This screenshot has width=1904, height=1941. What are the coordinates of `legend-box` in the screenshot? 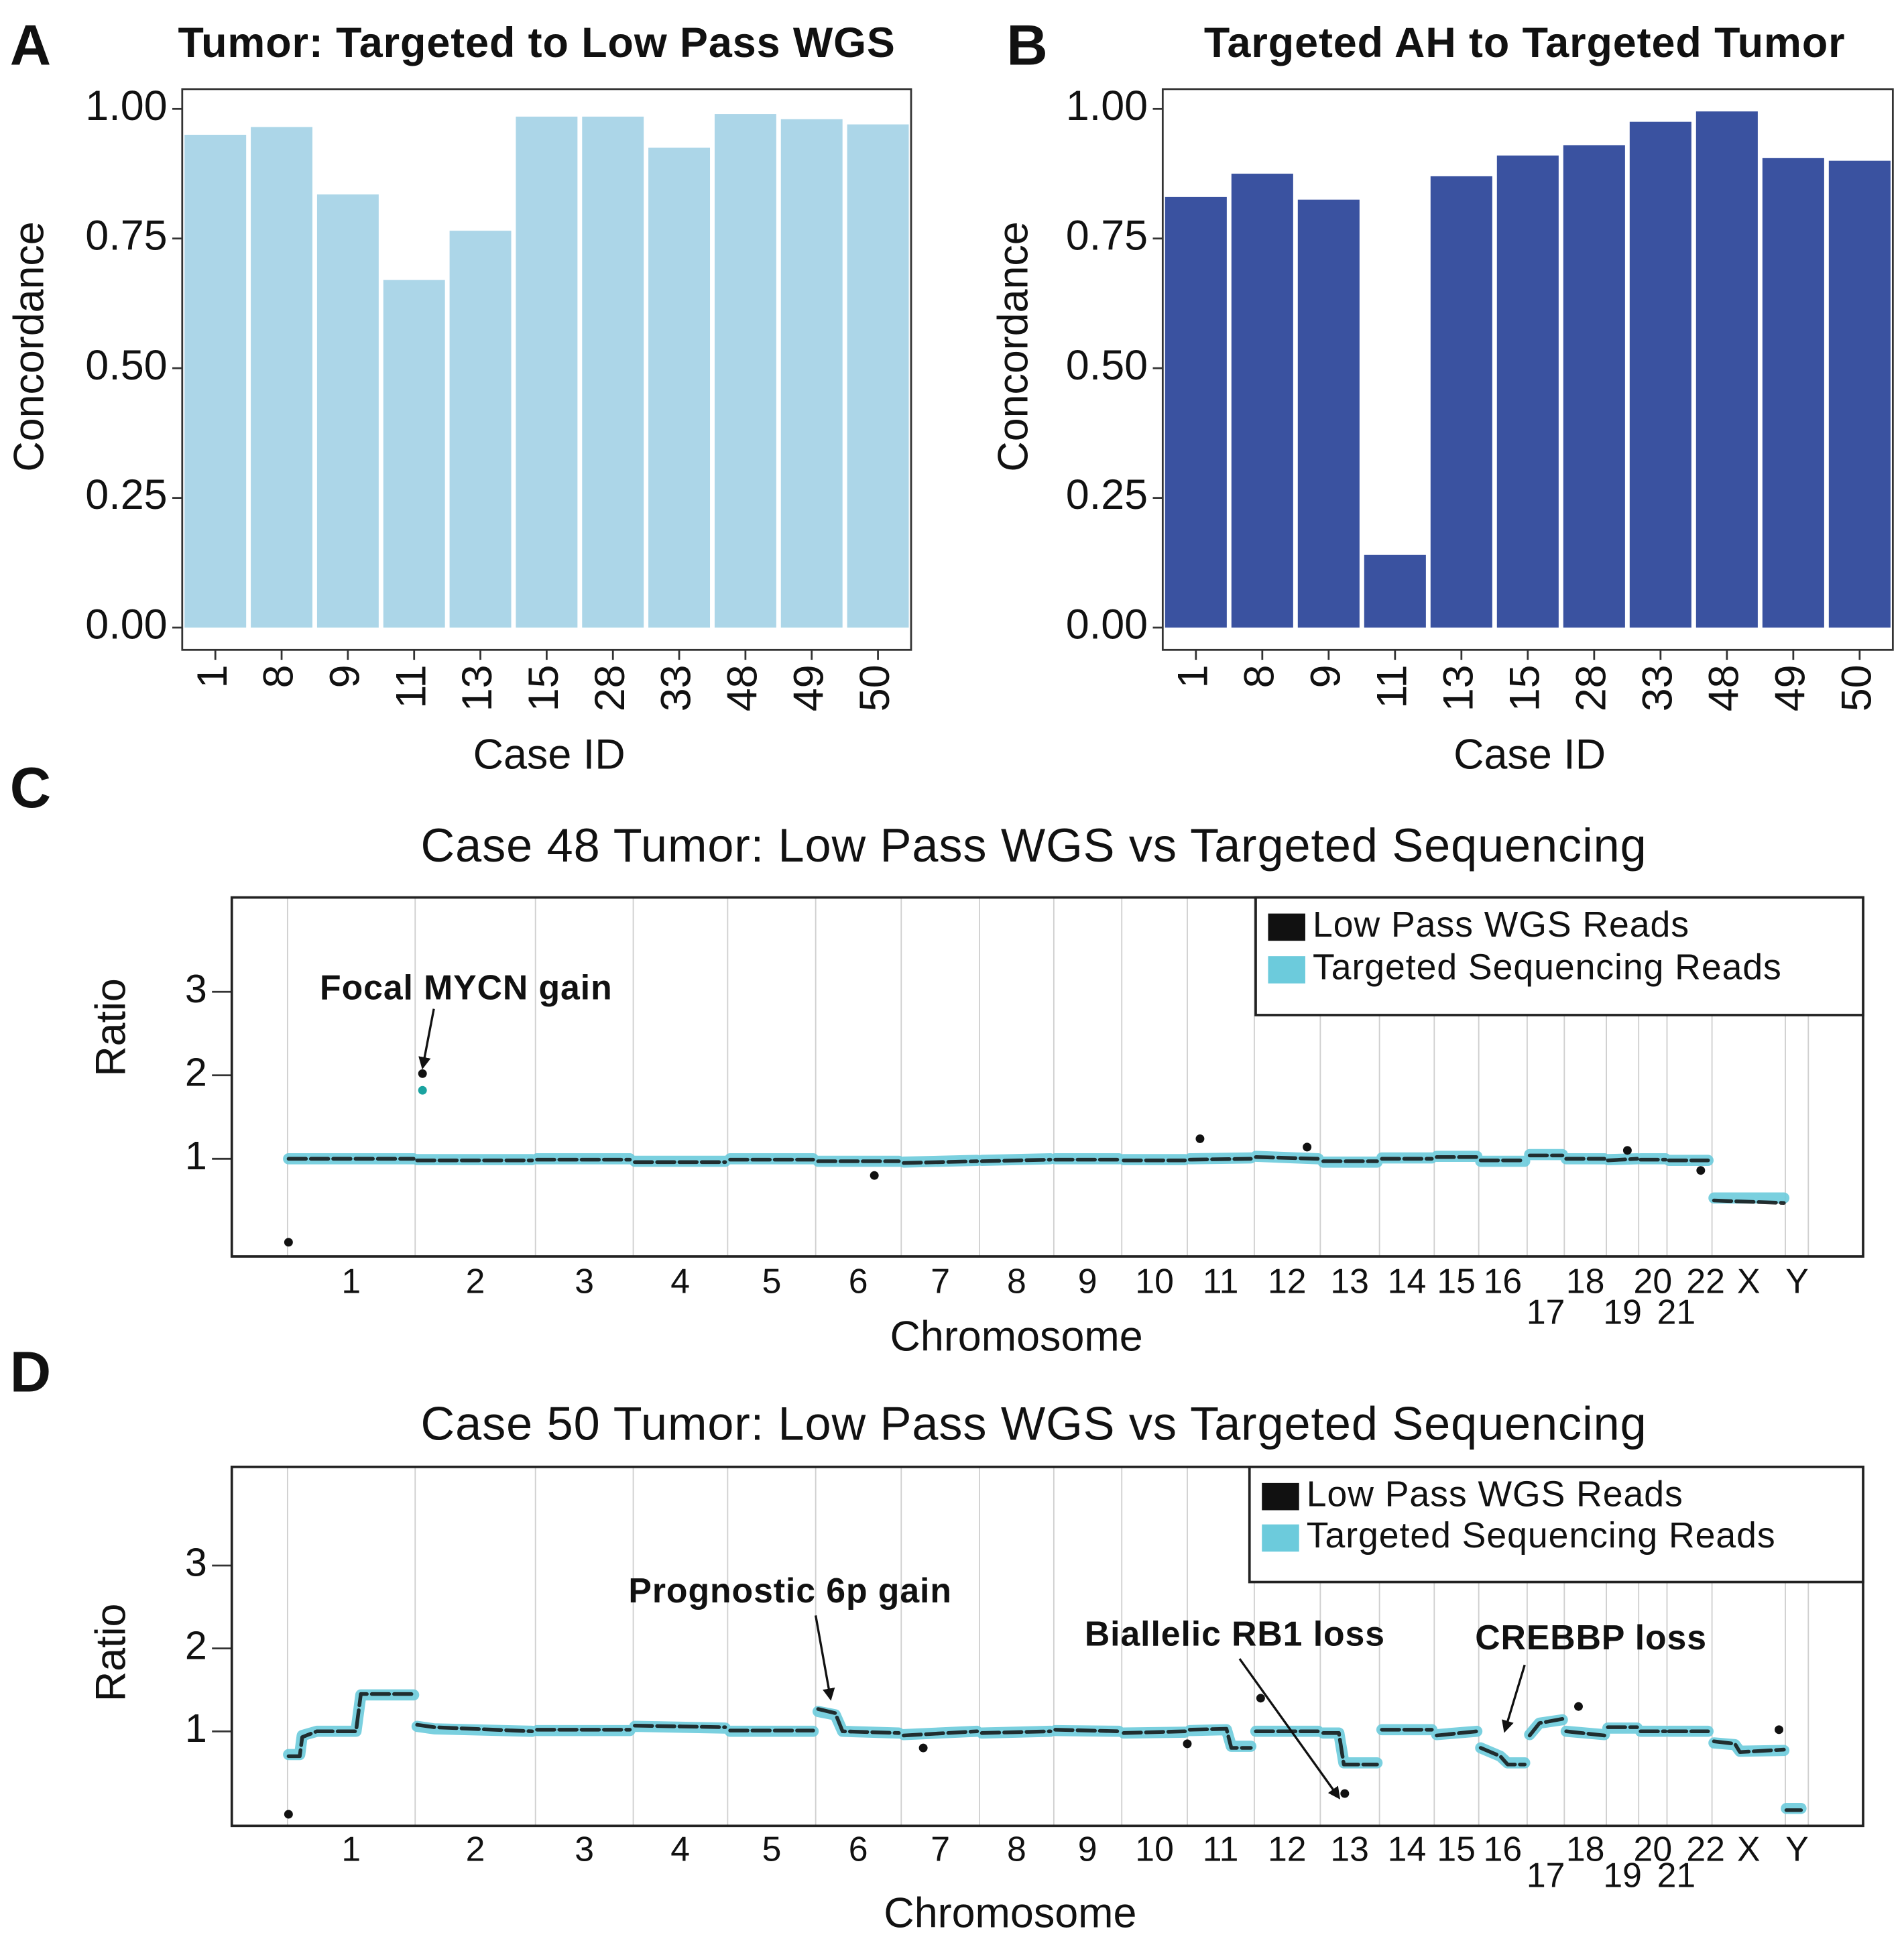 It's located at (1559, 956).